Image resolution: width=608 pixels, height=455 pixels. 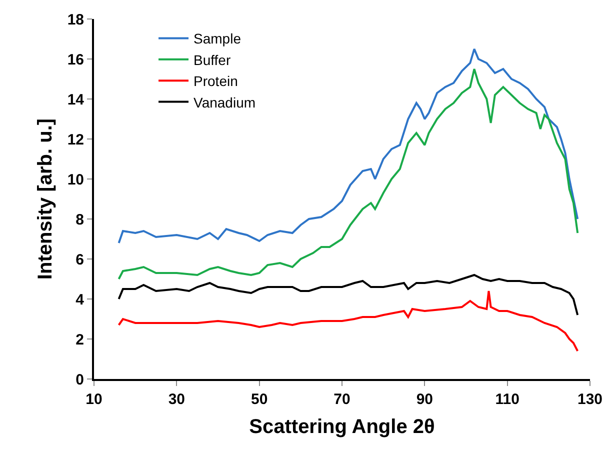 What do you see at coordinates (259, 399) in the screenshot?
I see `x-tick-label: 50` at bounding box center [259, 399].